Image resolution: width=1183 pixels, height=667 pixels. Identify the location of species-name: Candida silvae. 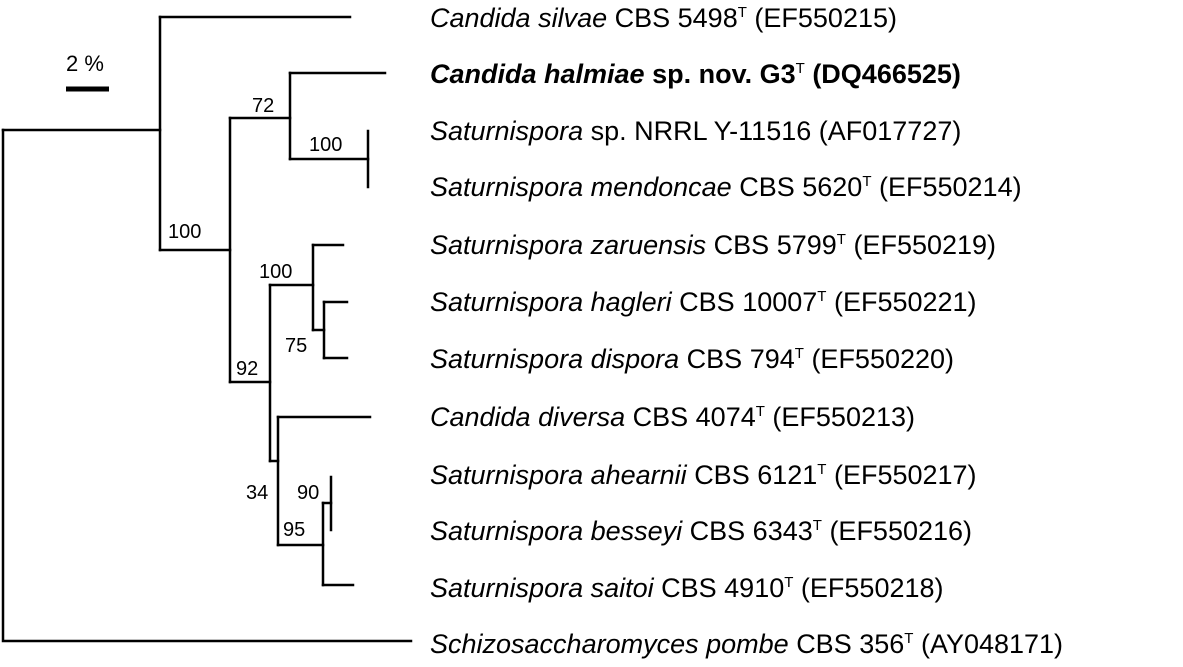
(518, 18).